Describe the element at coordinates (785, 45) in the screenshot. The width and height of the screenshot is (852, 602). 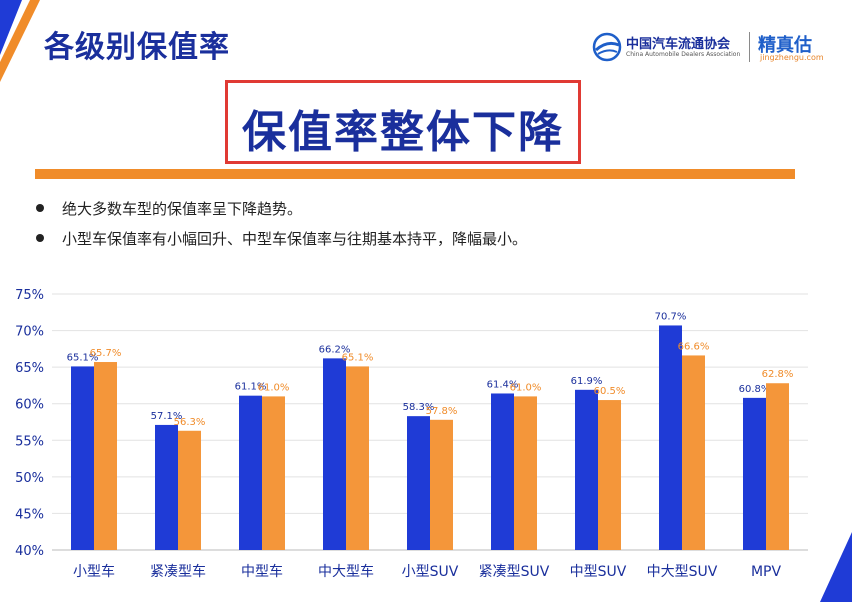
I see `jzg-logo-name: 精真估` at that location.